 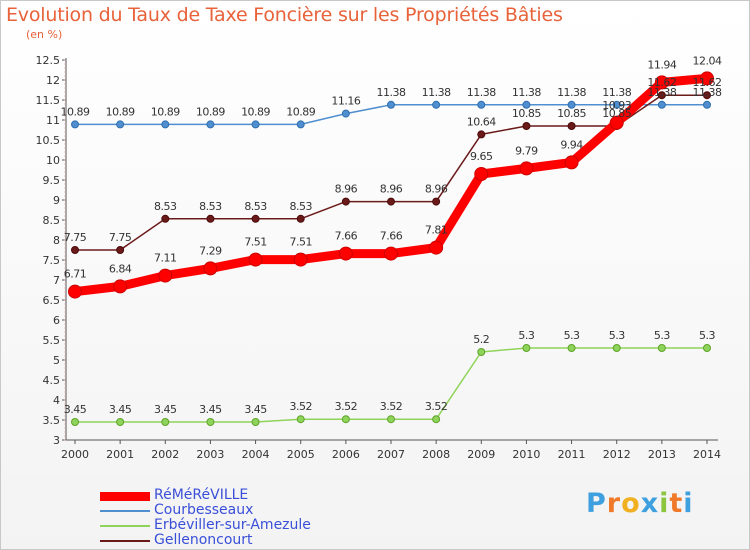 What do you see at coordinates (650, 503) in the screenshot?
I see `logo-letter: x` at bounding box center [650, 503].